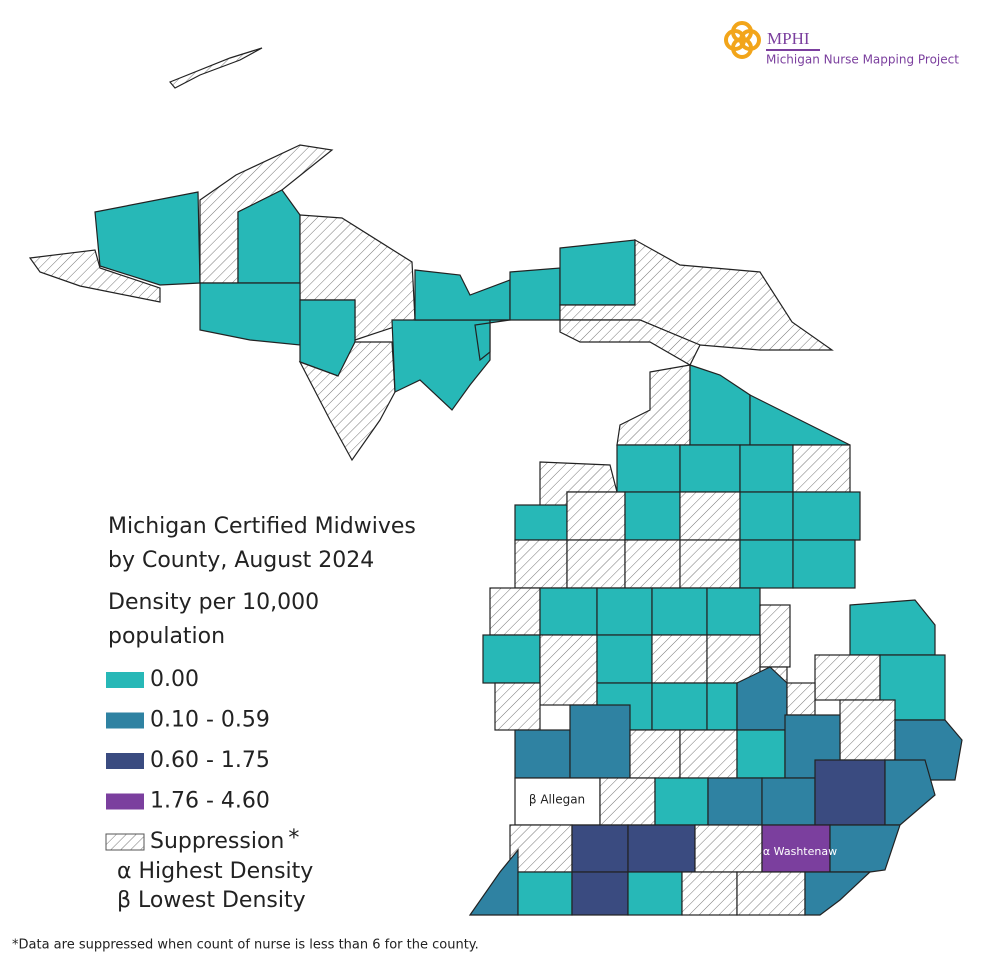  What do you see at coordinates (788, 38) in the screenshot?
I see `logo-name: MPHI` at bounding box center [788, 38].